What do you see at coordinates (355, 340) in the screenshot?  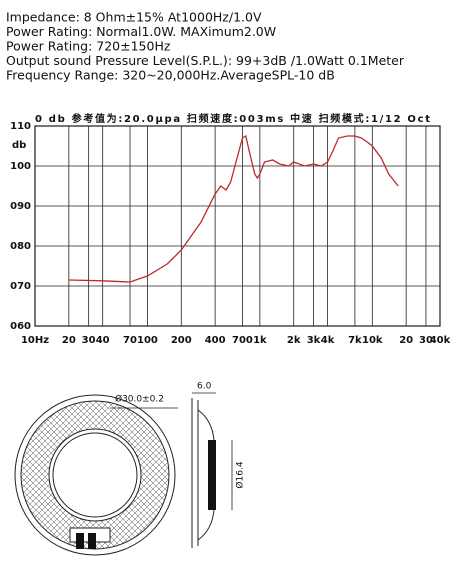 I see `x-tick-label: 7k` at bounding box center [355, 340].